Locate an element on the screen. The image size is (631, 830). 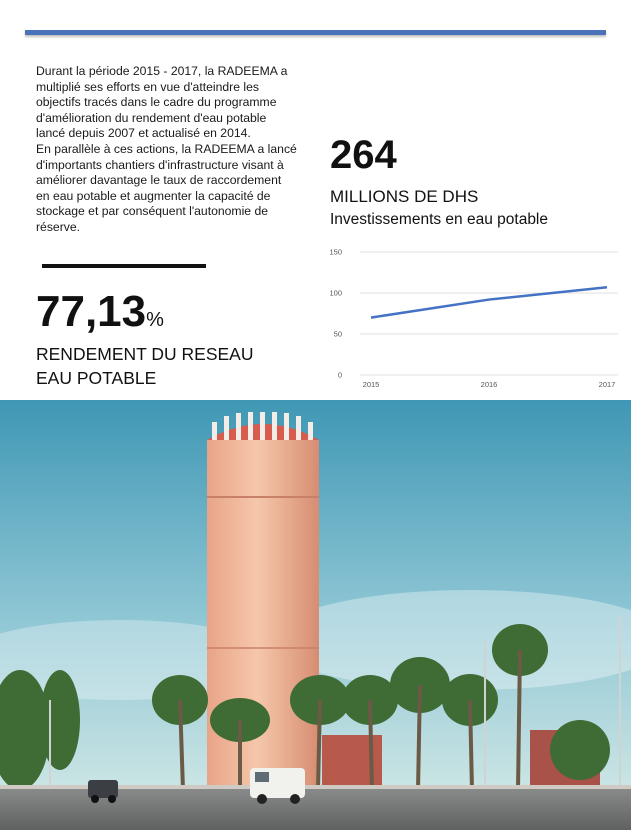
rendement-label-line1: RENDEMENT DU RESEAU is located at coordinates (145, 354).